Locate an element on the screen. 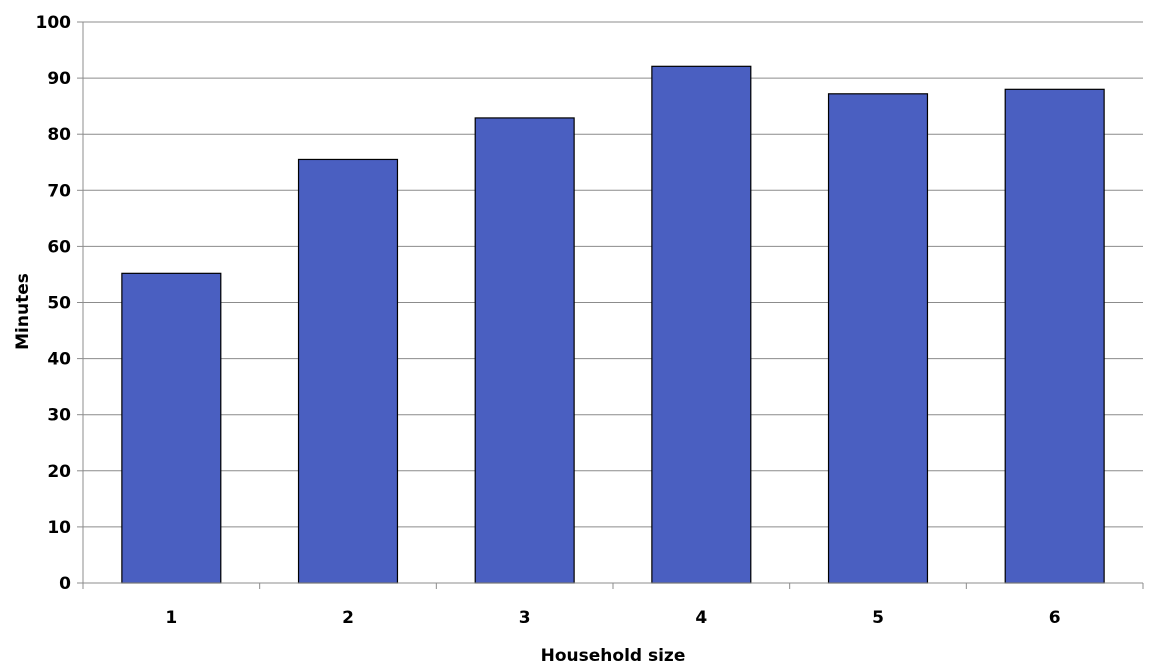 This screenshot has height=666, width=1154. x-tick-label: 5 is located at coordinates (878, 618).